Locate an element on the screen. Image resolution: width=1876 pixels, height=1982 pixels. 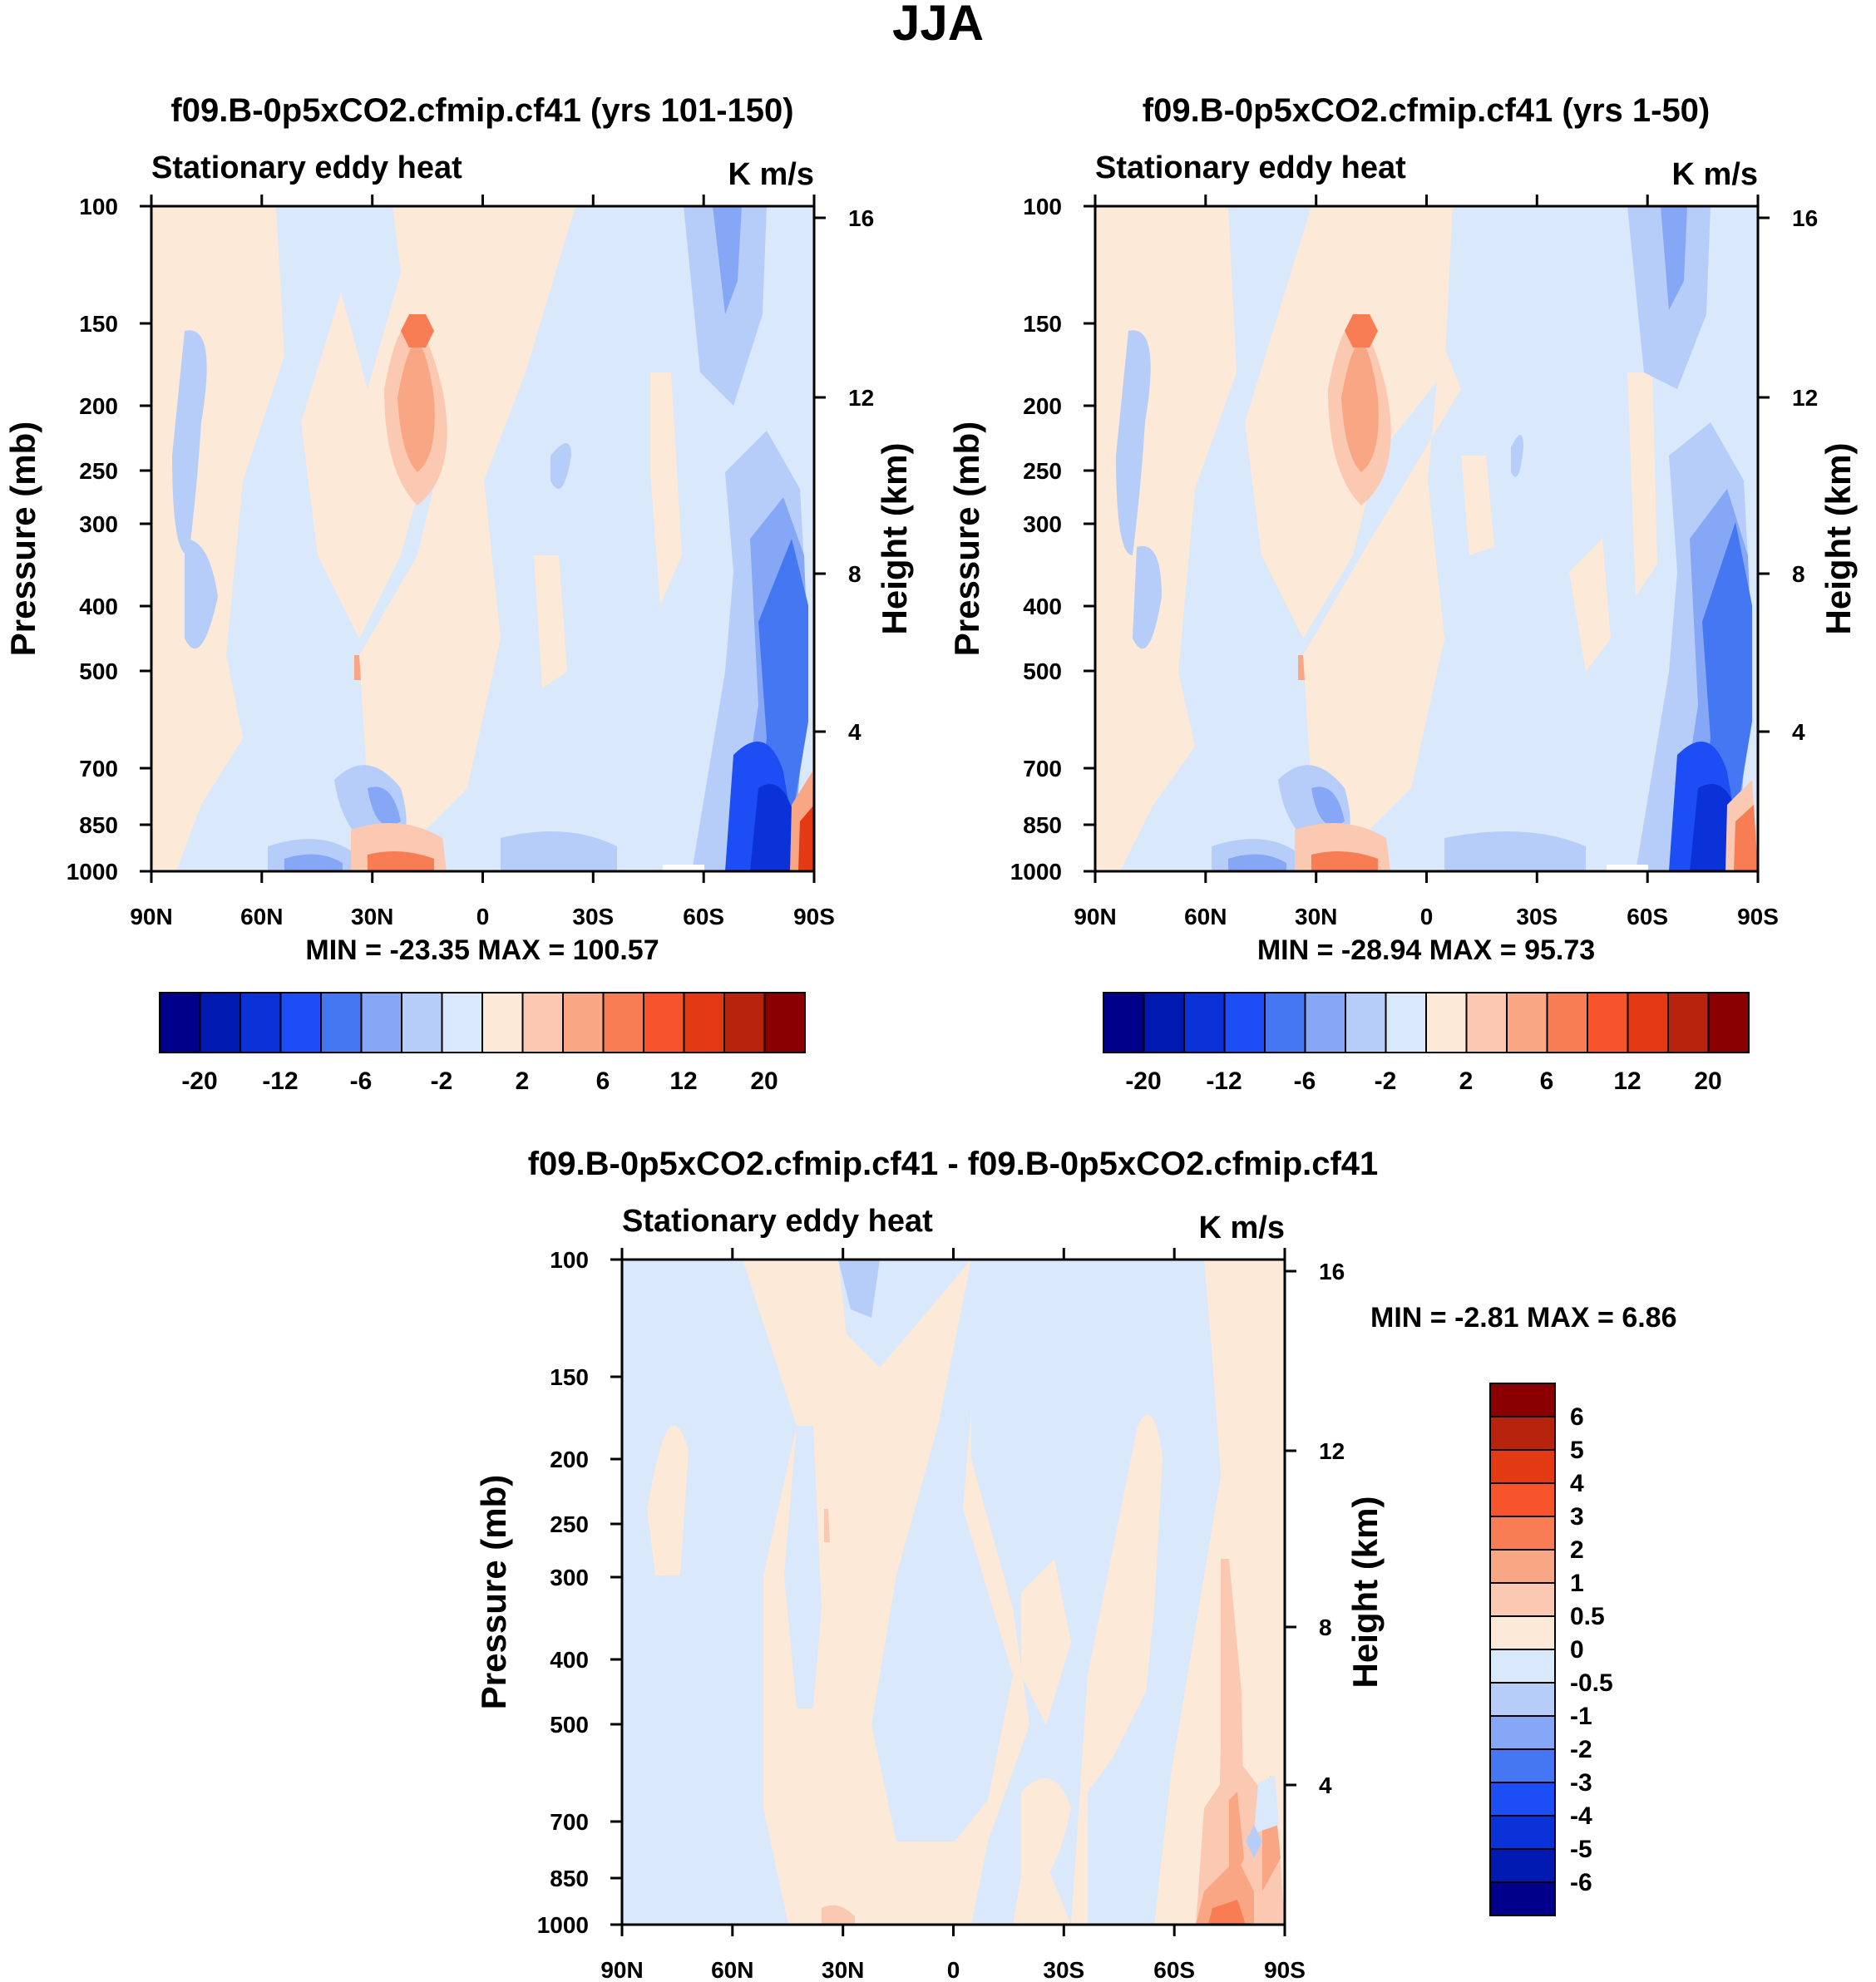
colorbar-label: -5 is located at coordinates (1581, 1849).